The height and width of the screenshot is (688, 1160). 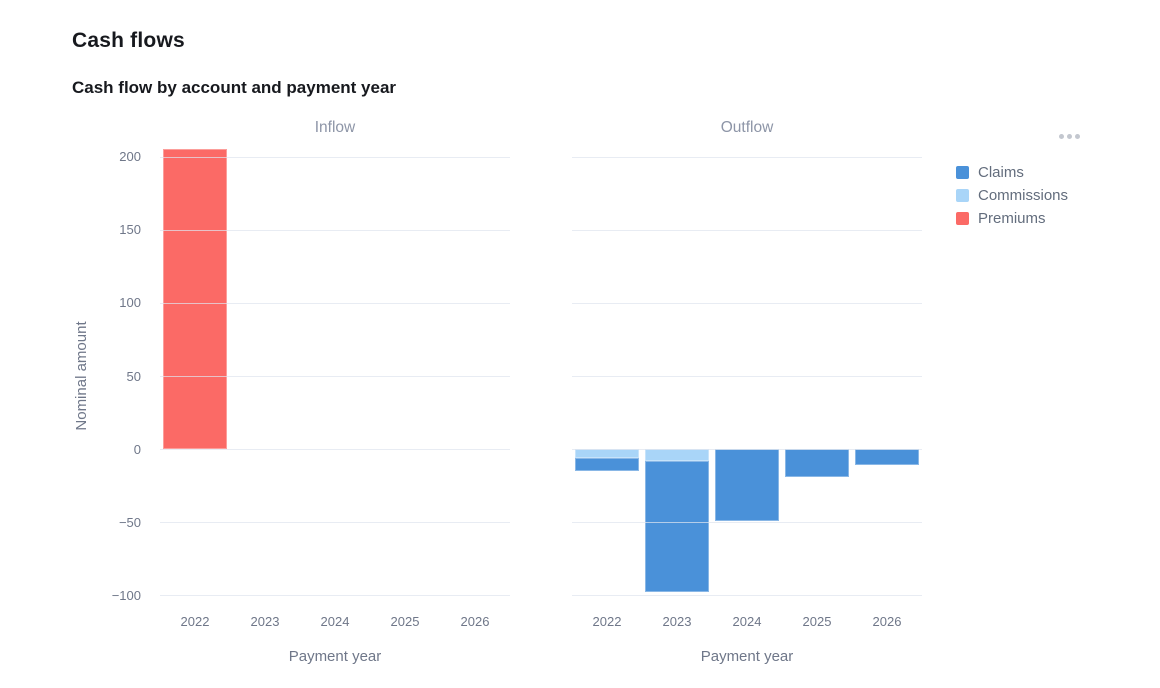 What do you see at coordinates (81, 376) in the screenshot?
I see `y-axis-title: Nominal amount` at bounding box center [81, 376].